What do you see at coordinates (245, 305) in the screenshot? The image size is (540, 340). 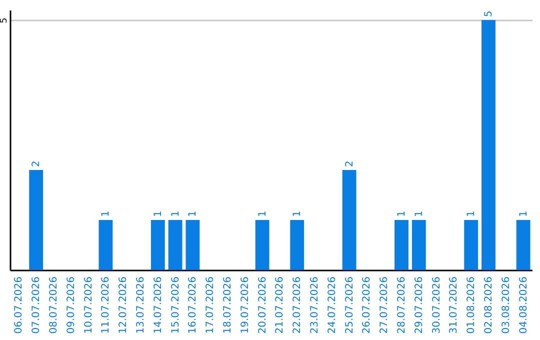 I see `x-tick-label: 19.07.2026` at bounding box center [245, 305].